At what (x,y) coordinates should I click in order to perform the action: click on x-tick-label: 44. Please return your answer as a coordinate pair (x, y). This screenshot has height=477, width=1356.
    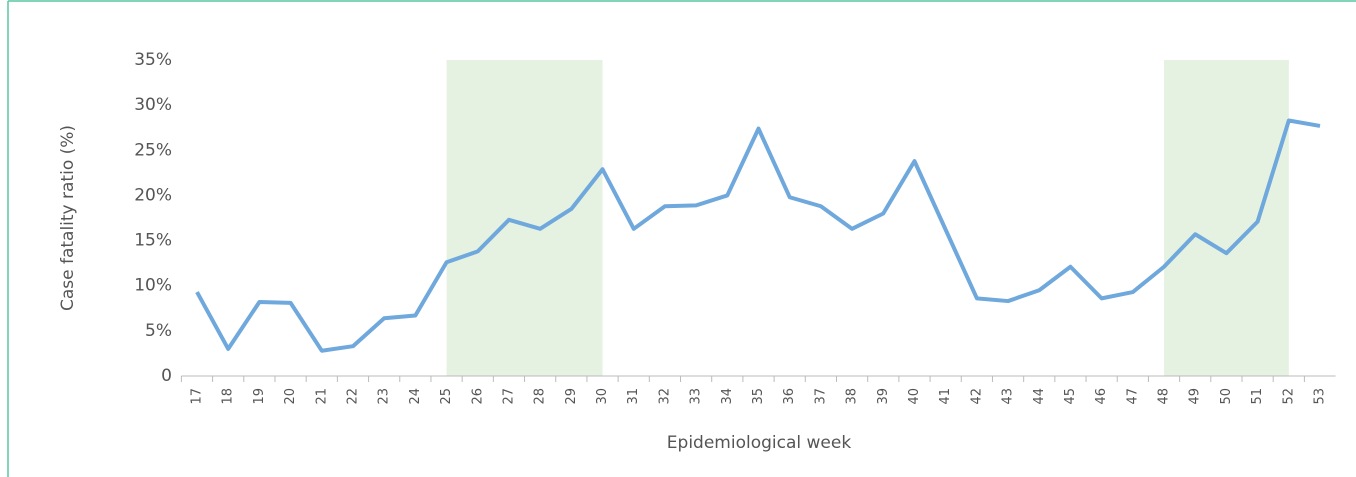
    Looking at the image, I should click on (1039, 396).